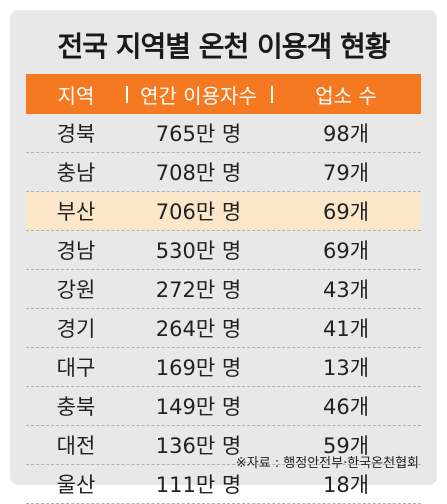  What do you see at coordinates (223, 46) in the screenshot?
I see `page-title: 전국 지역별 온천 이용객 현황` at bounding box center [223, 46].